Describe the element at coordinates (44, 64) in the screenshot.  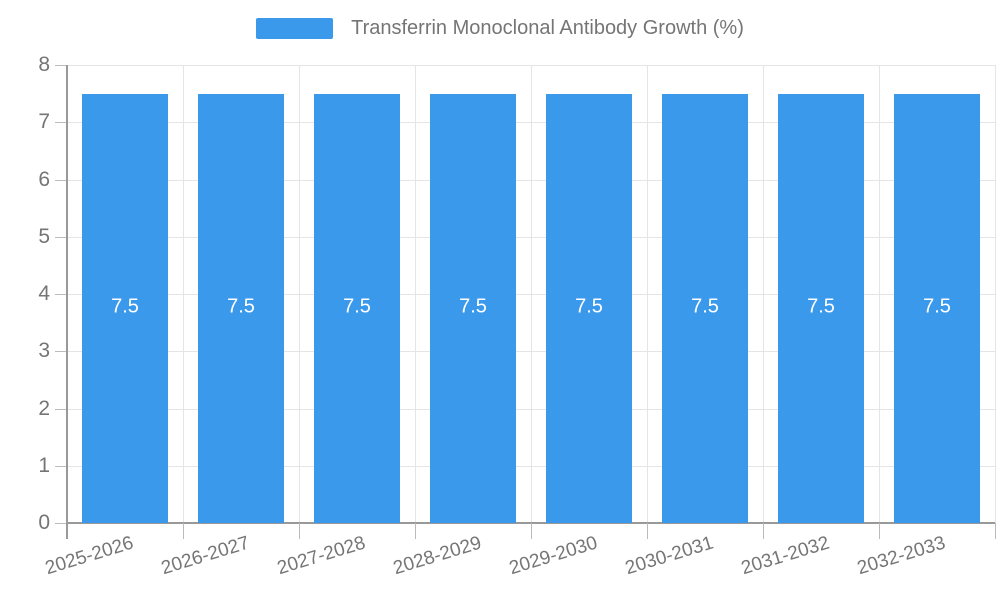
I see `y-tick-label: 8` at that location.